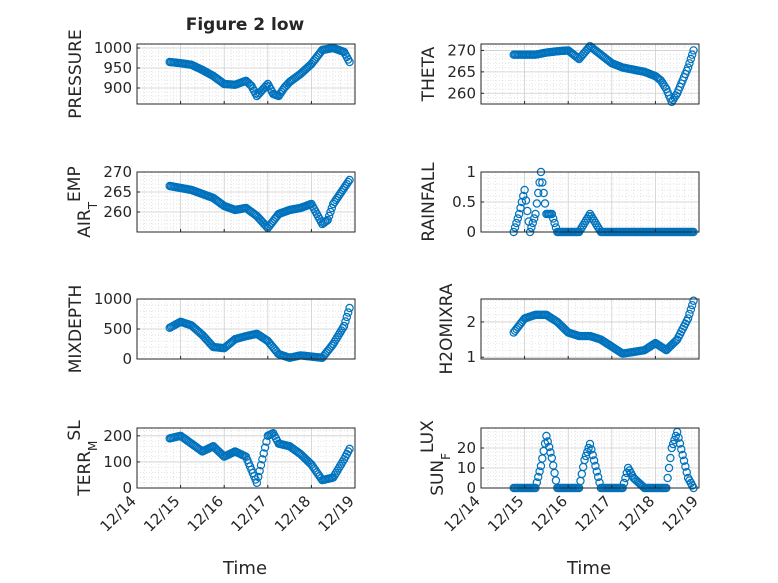 This screenshot has width=778, height=583. I want to click on y-tick-label: 20, so click(466, 448).